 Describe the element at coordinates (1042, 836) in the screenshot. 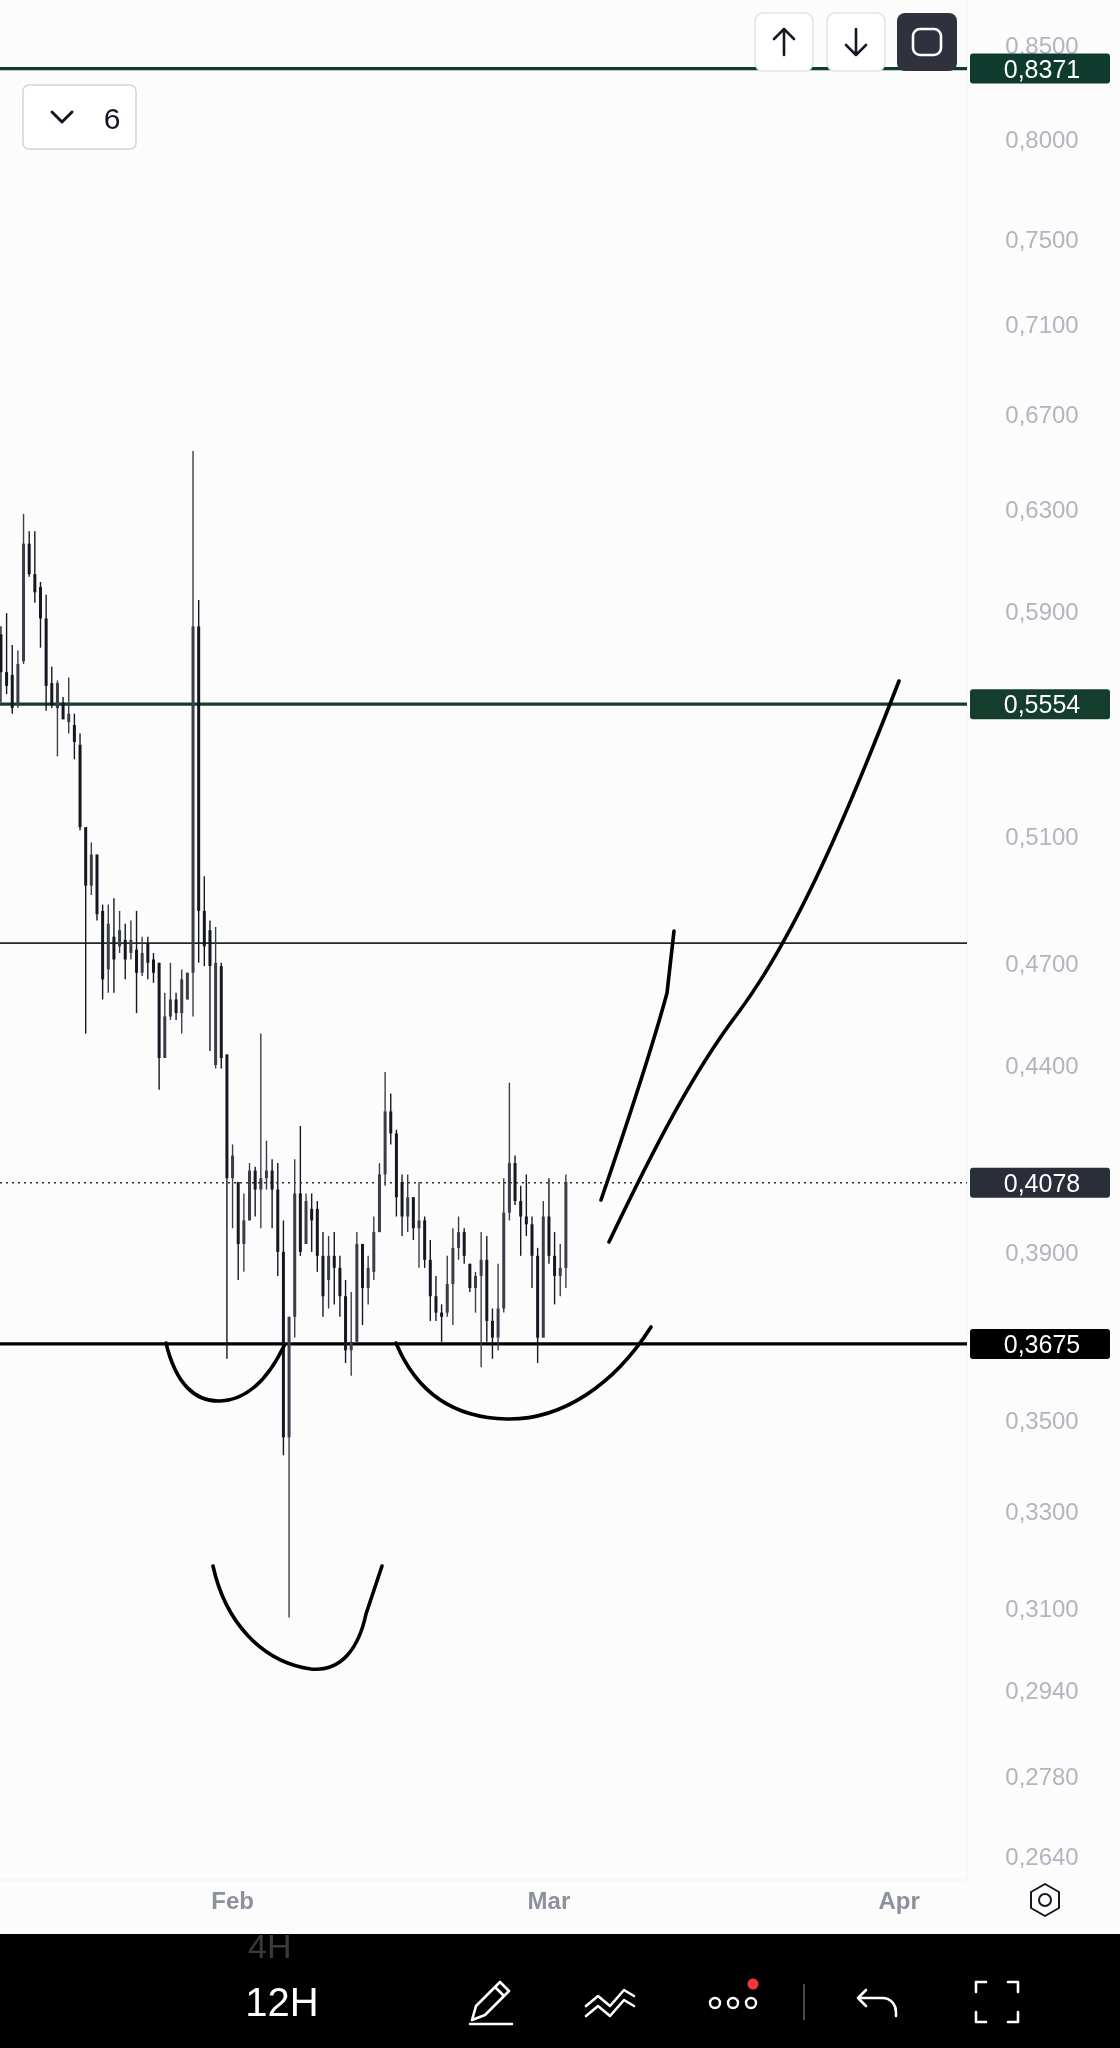

I see `y-tick-label: 0,5100` at that location.